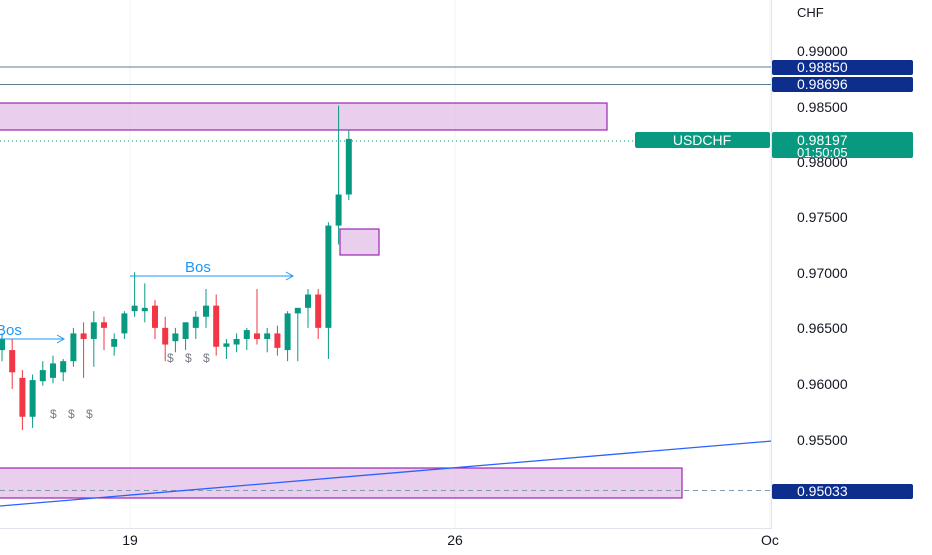 The height and width of the screenshot is (555, 932). I want to click on level-tag-low: 0.95033, so click(842, 491).